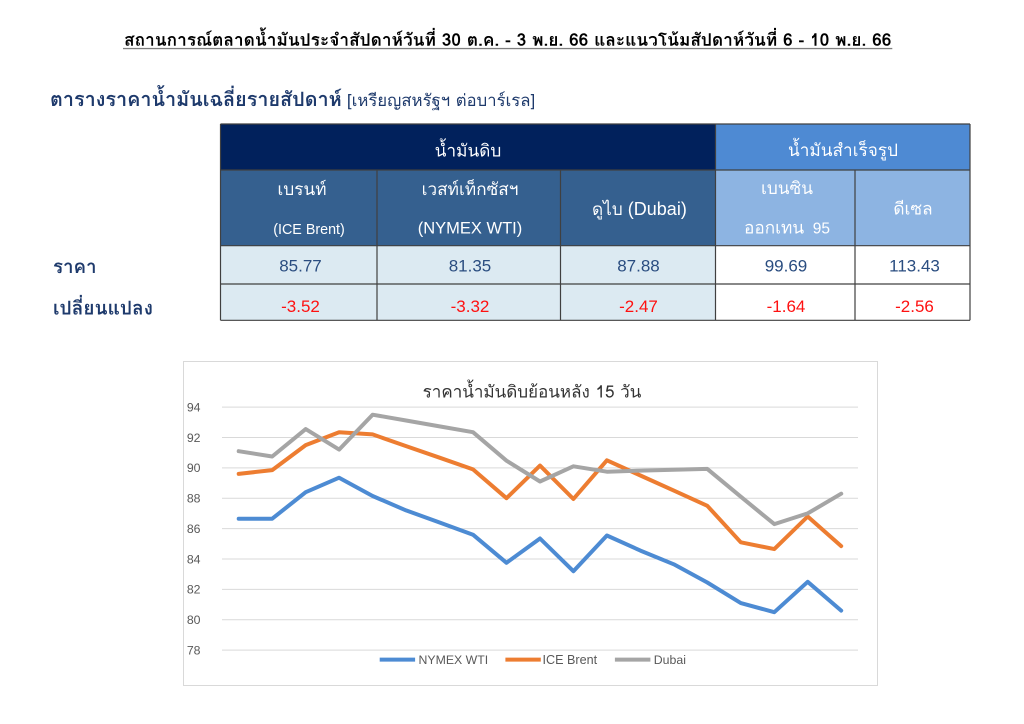 This screenshot has height=724, width=1024. I want to click on svg-text: 92, so click(194, 438).